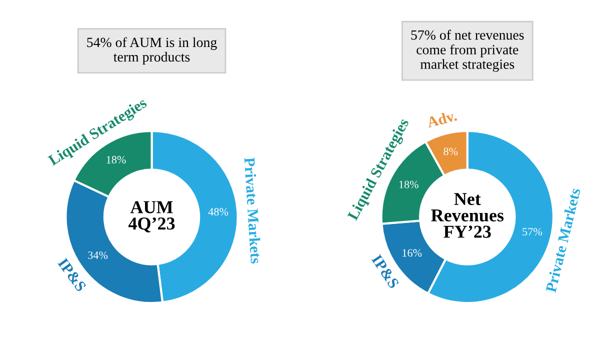 The height and width of the screenshot is (339, 607). I want to click on chart-title: 57% of net revenues come from private market strategies, so click(467, 51).